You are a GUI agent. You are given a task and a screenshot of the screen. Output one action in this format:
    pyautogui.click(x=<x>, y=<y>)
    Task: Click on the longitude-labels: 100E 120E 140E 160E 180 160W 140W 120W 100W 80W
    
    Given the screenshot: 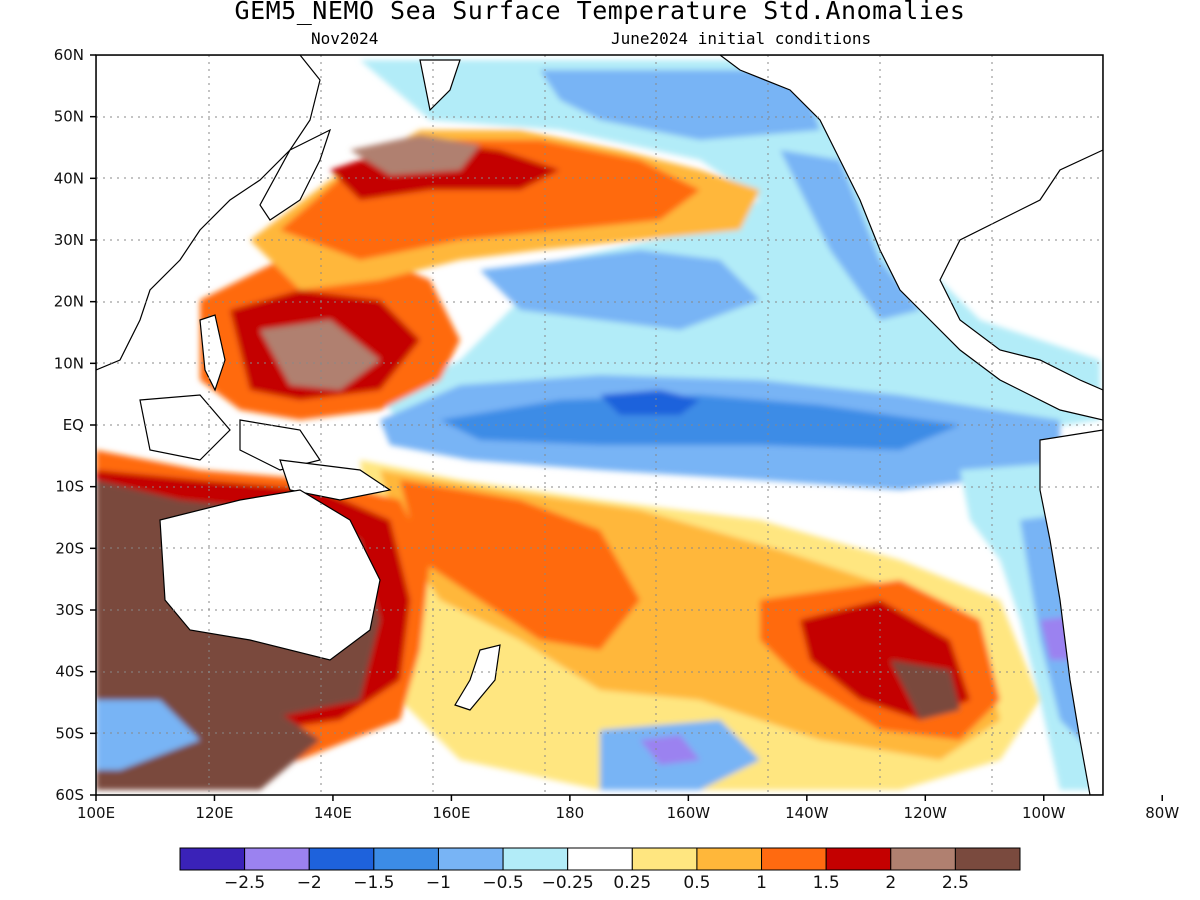 What is the action you would take?
    pyautogui.click(x=628, y=808)
    